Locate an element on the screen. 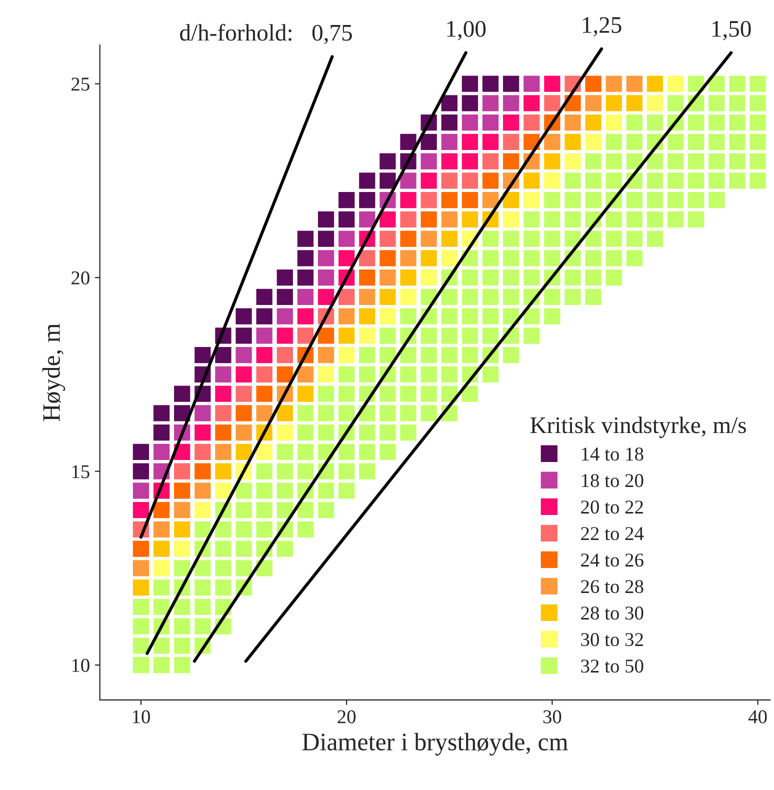  legend-label: 14 to 18 is located at coordinates (613, 454).